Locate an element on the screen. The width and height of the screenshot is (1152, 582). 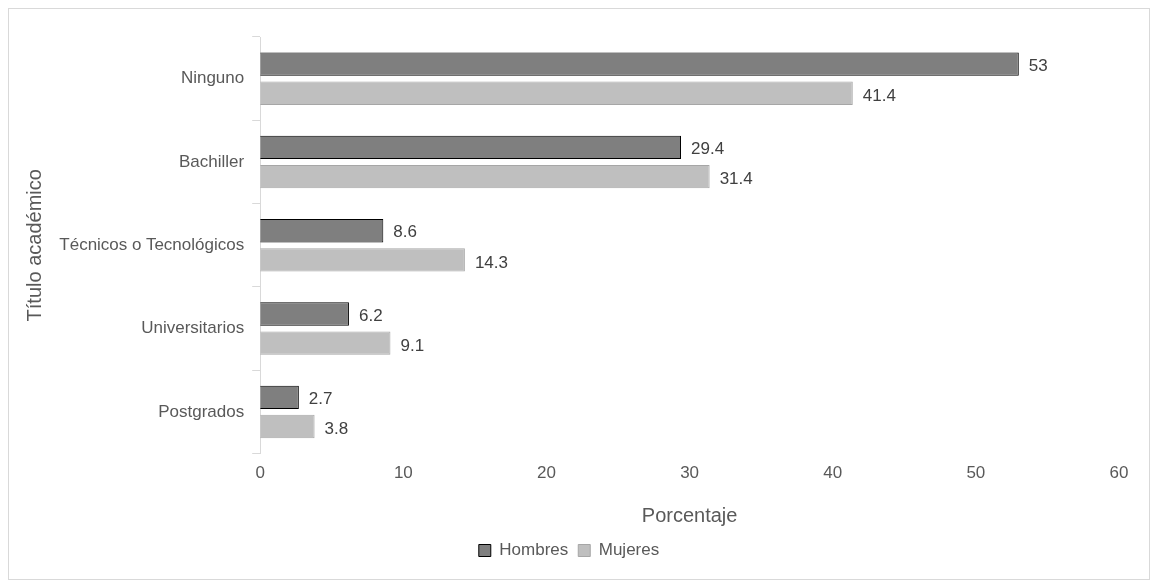
x-axis-title: Porcentaje is located at coordinates (689, 514).